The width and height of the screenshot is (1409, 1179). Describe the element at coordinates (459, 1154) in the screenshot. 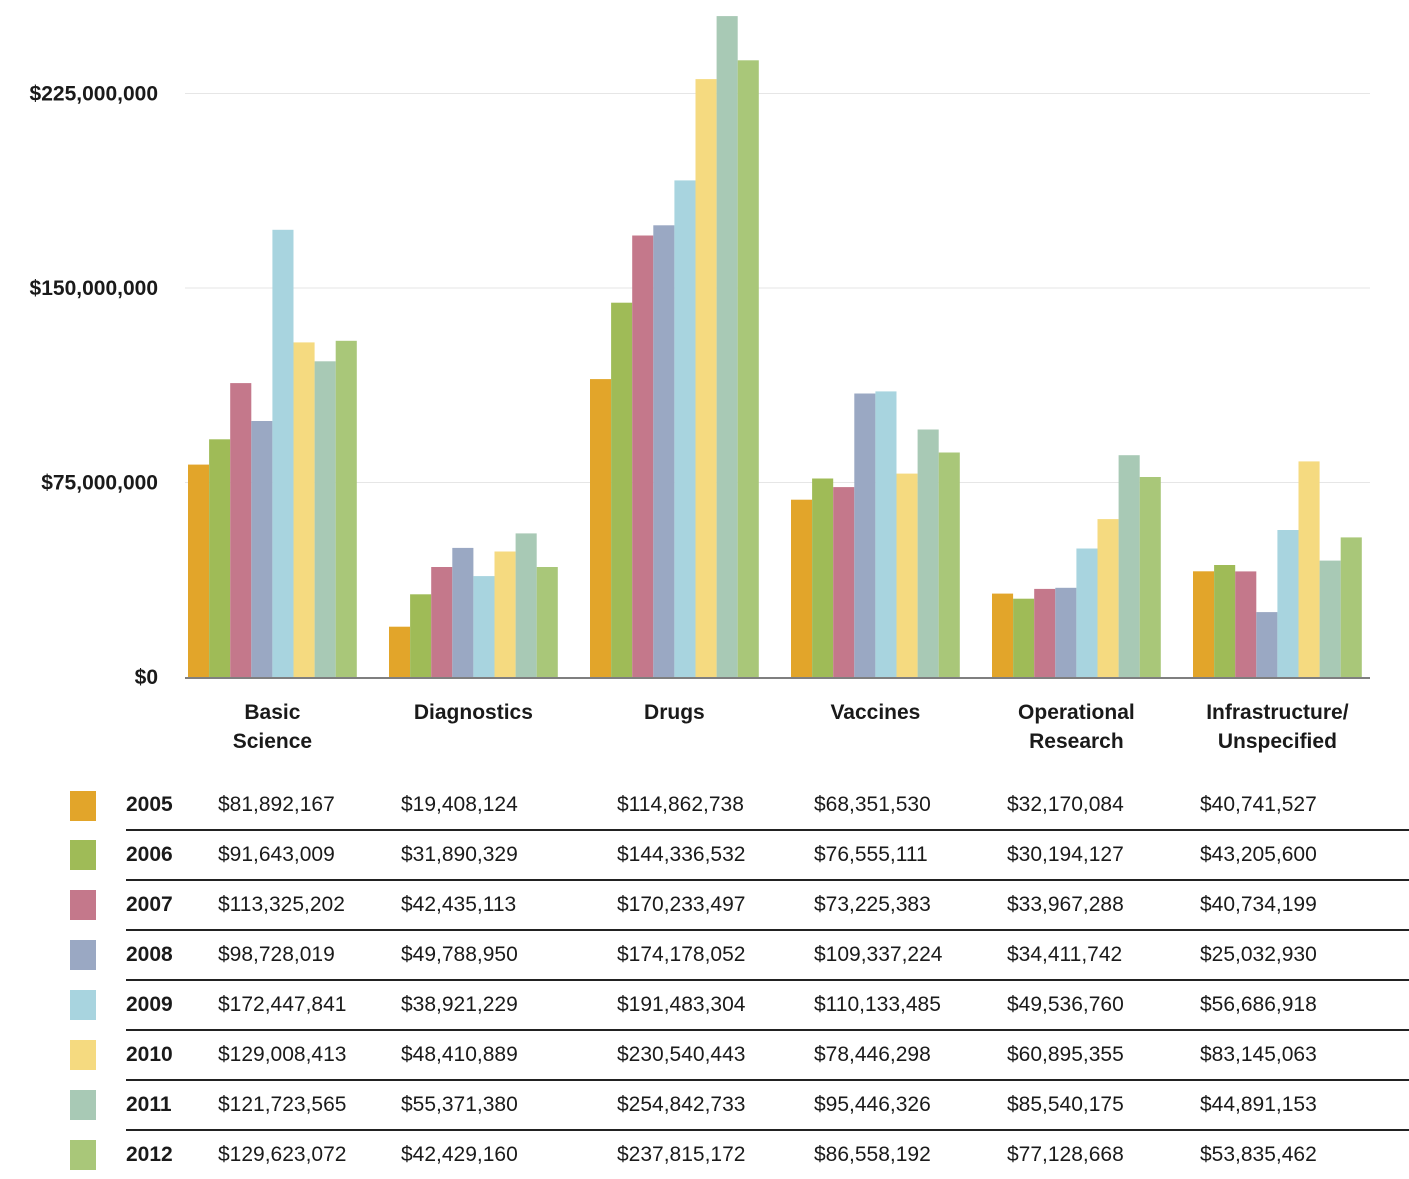

I see `table-cell: $42,429,160` at that location.